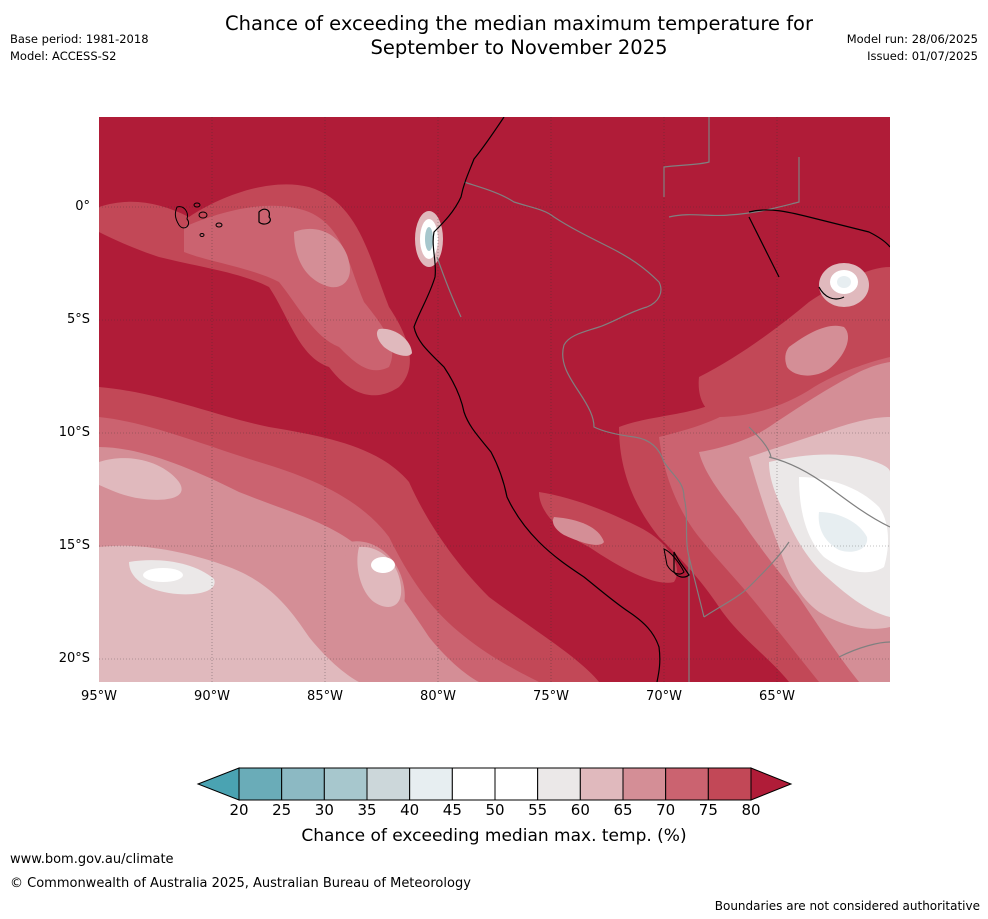 This screenshot has width=988, height=919. I want to click on lon-label-90w: 90°W, so click(212, 696).